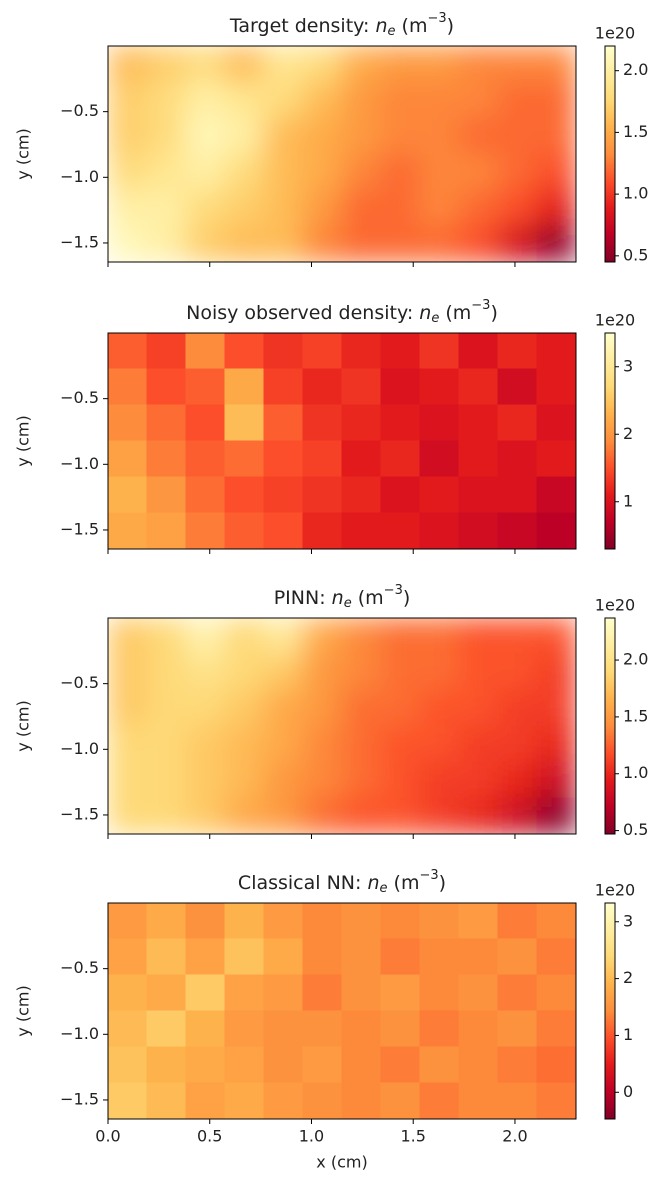 The height and width of the screenshot is (1186, 665). I want to click on y-tick-label: −1.0, so click(79, 176).